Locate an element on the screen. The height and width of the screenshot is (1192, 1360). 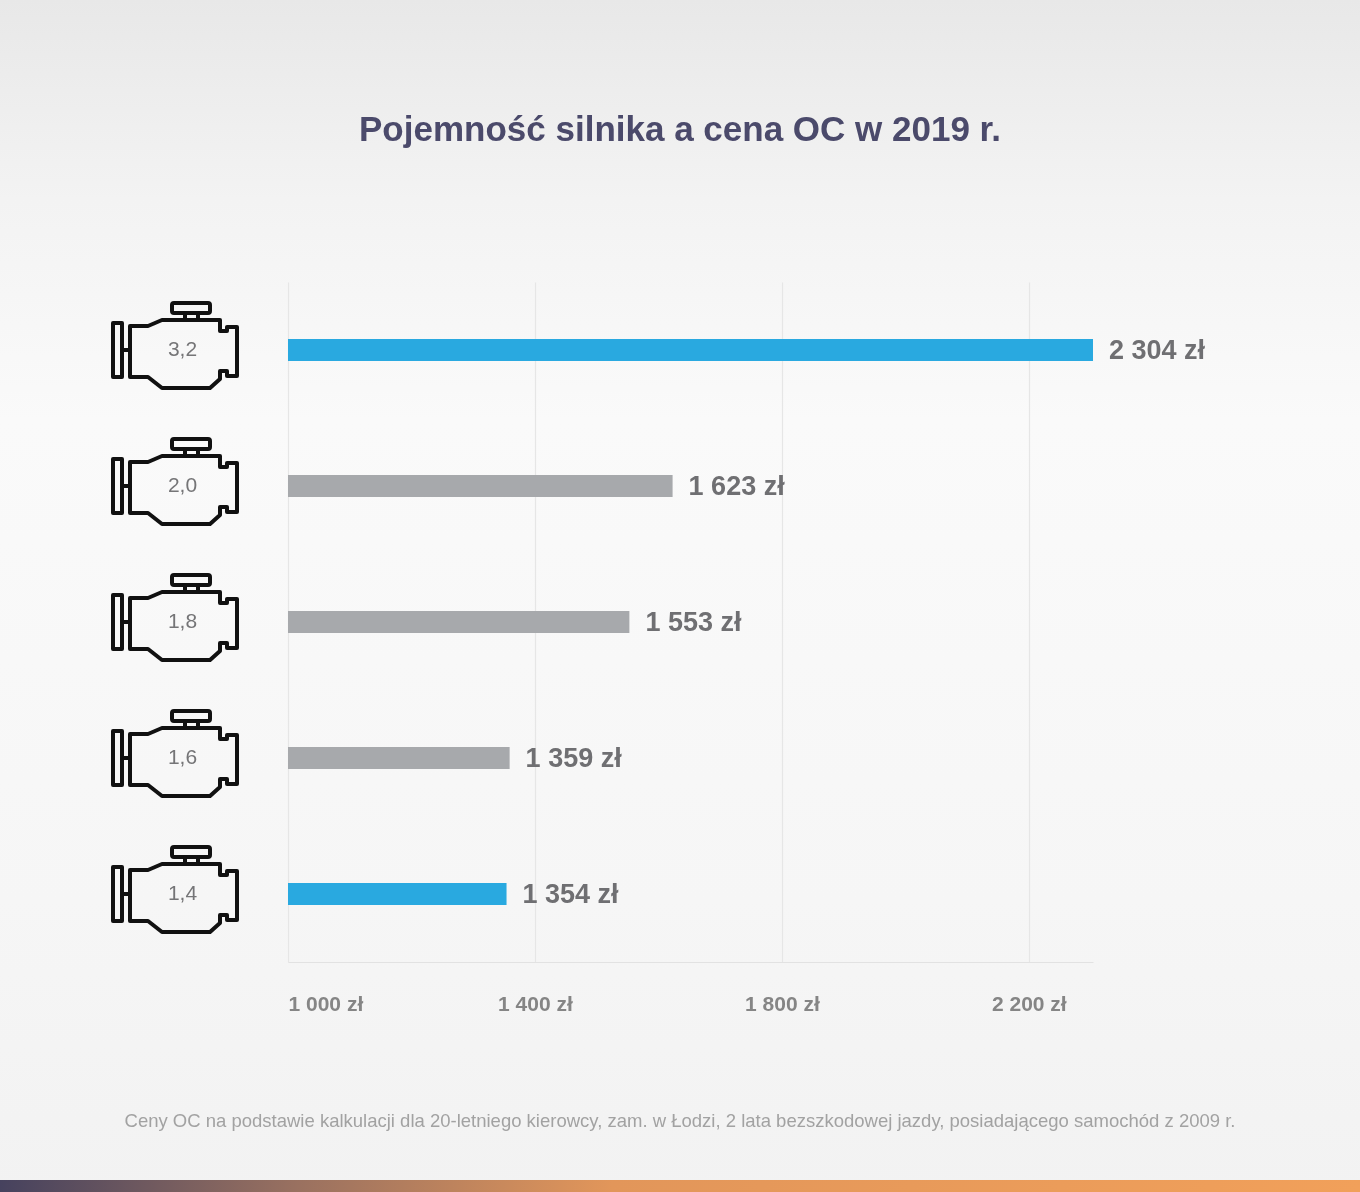
y-tick-label: 3,2 is located at coordinates (182, 348).